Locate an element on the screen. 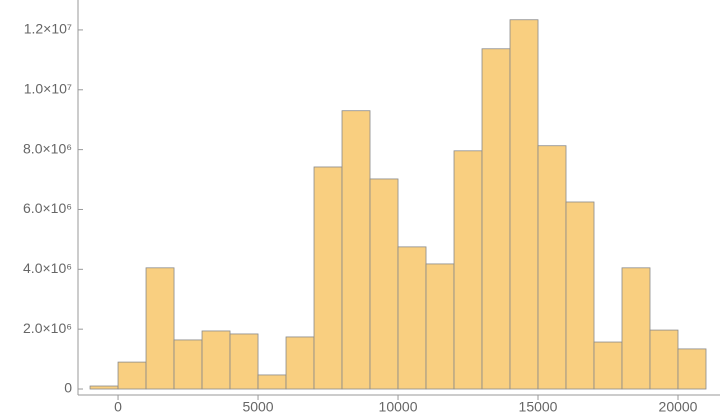 Image resolution: width=720 pixels, height=419 pixels. y-tick-label: 8.0×10⁶ is located at coordinates (47, 148).